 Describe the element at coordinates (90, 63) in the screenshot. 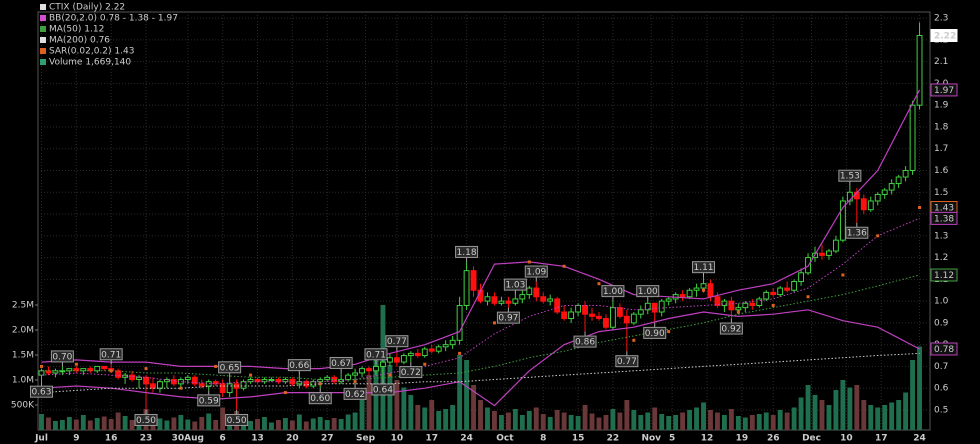

I see `legend-label: Volume 1,669,140` at that location.